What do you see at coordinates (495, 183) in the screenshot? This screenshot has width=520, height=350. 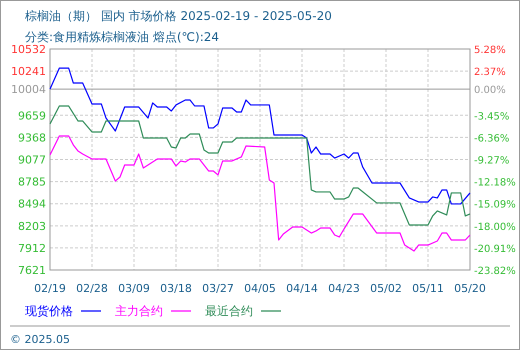 I see `y2-tick-label: -12.18%` at bounding box center [495, 183].